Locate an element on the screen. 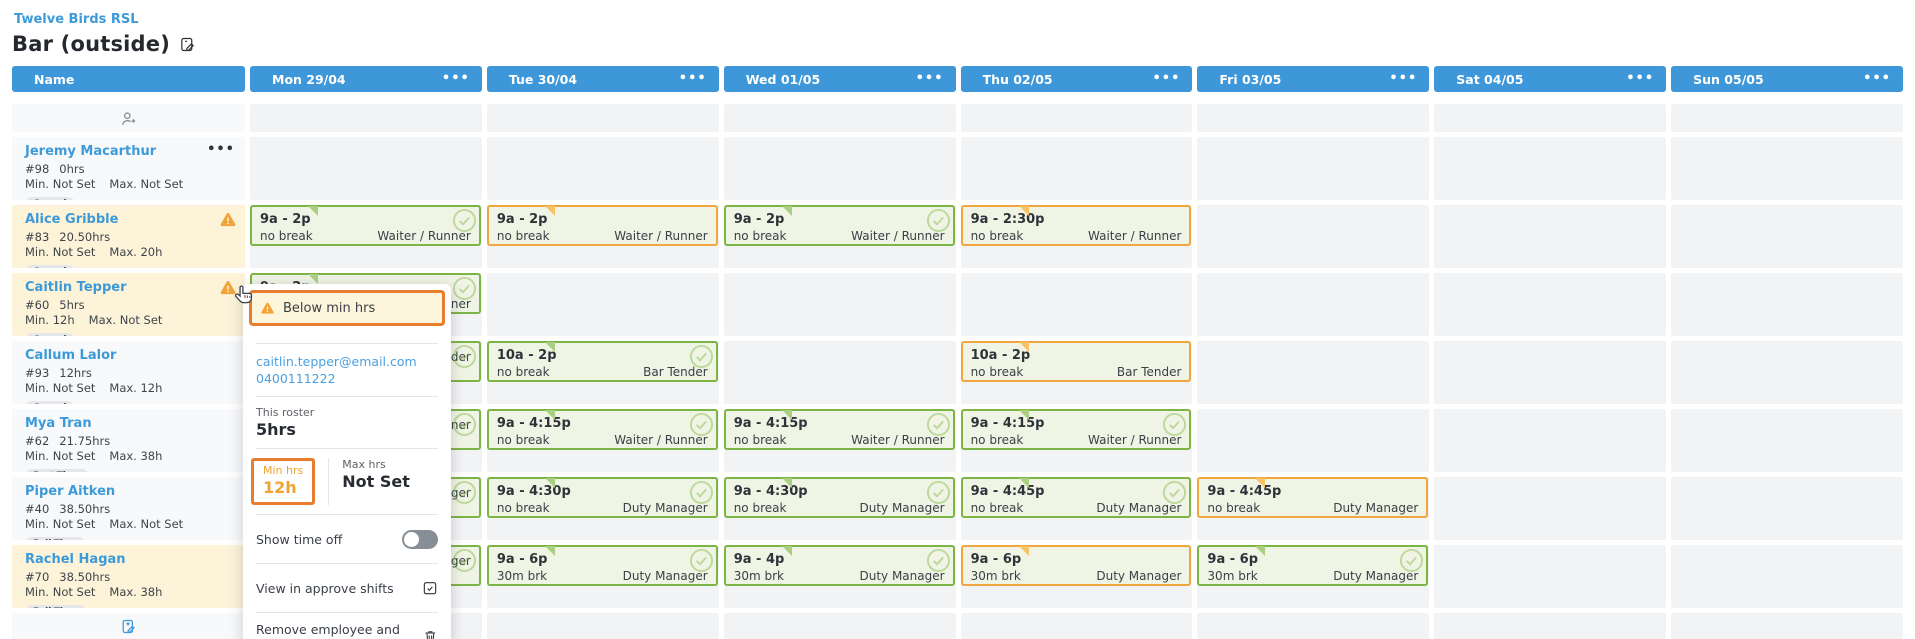 This screenshot has height=639, width=1915. employee-name-link: Alice Gribble is located at coordinates (72, 219).